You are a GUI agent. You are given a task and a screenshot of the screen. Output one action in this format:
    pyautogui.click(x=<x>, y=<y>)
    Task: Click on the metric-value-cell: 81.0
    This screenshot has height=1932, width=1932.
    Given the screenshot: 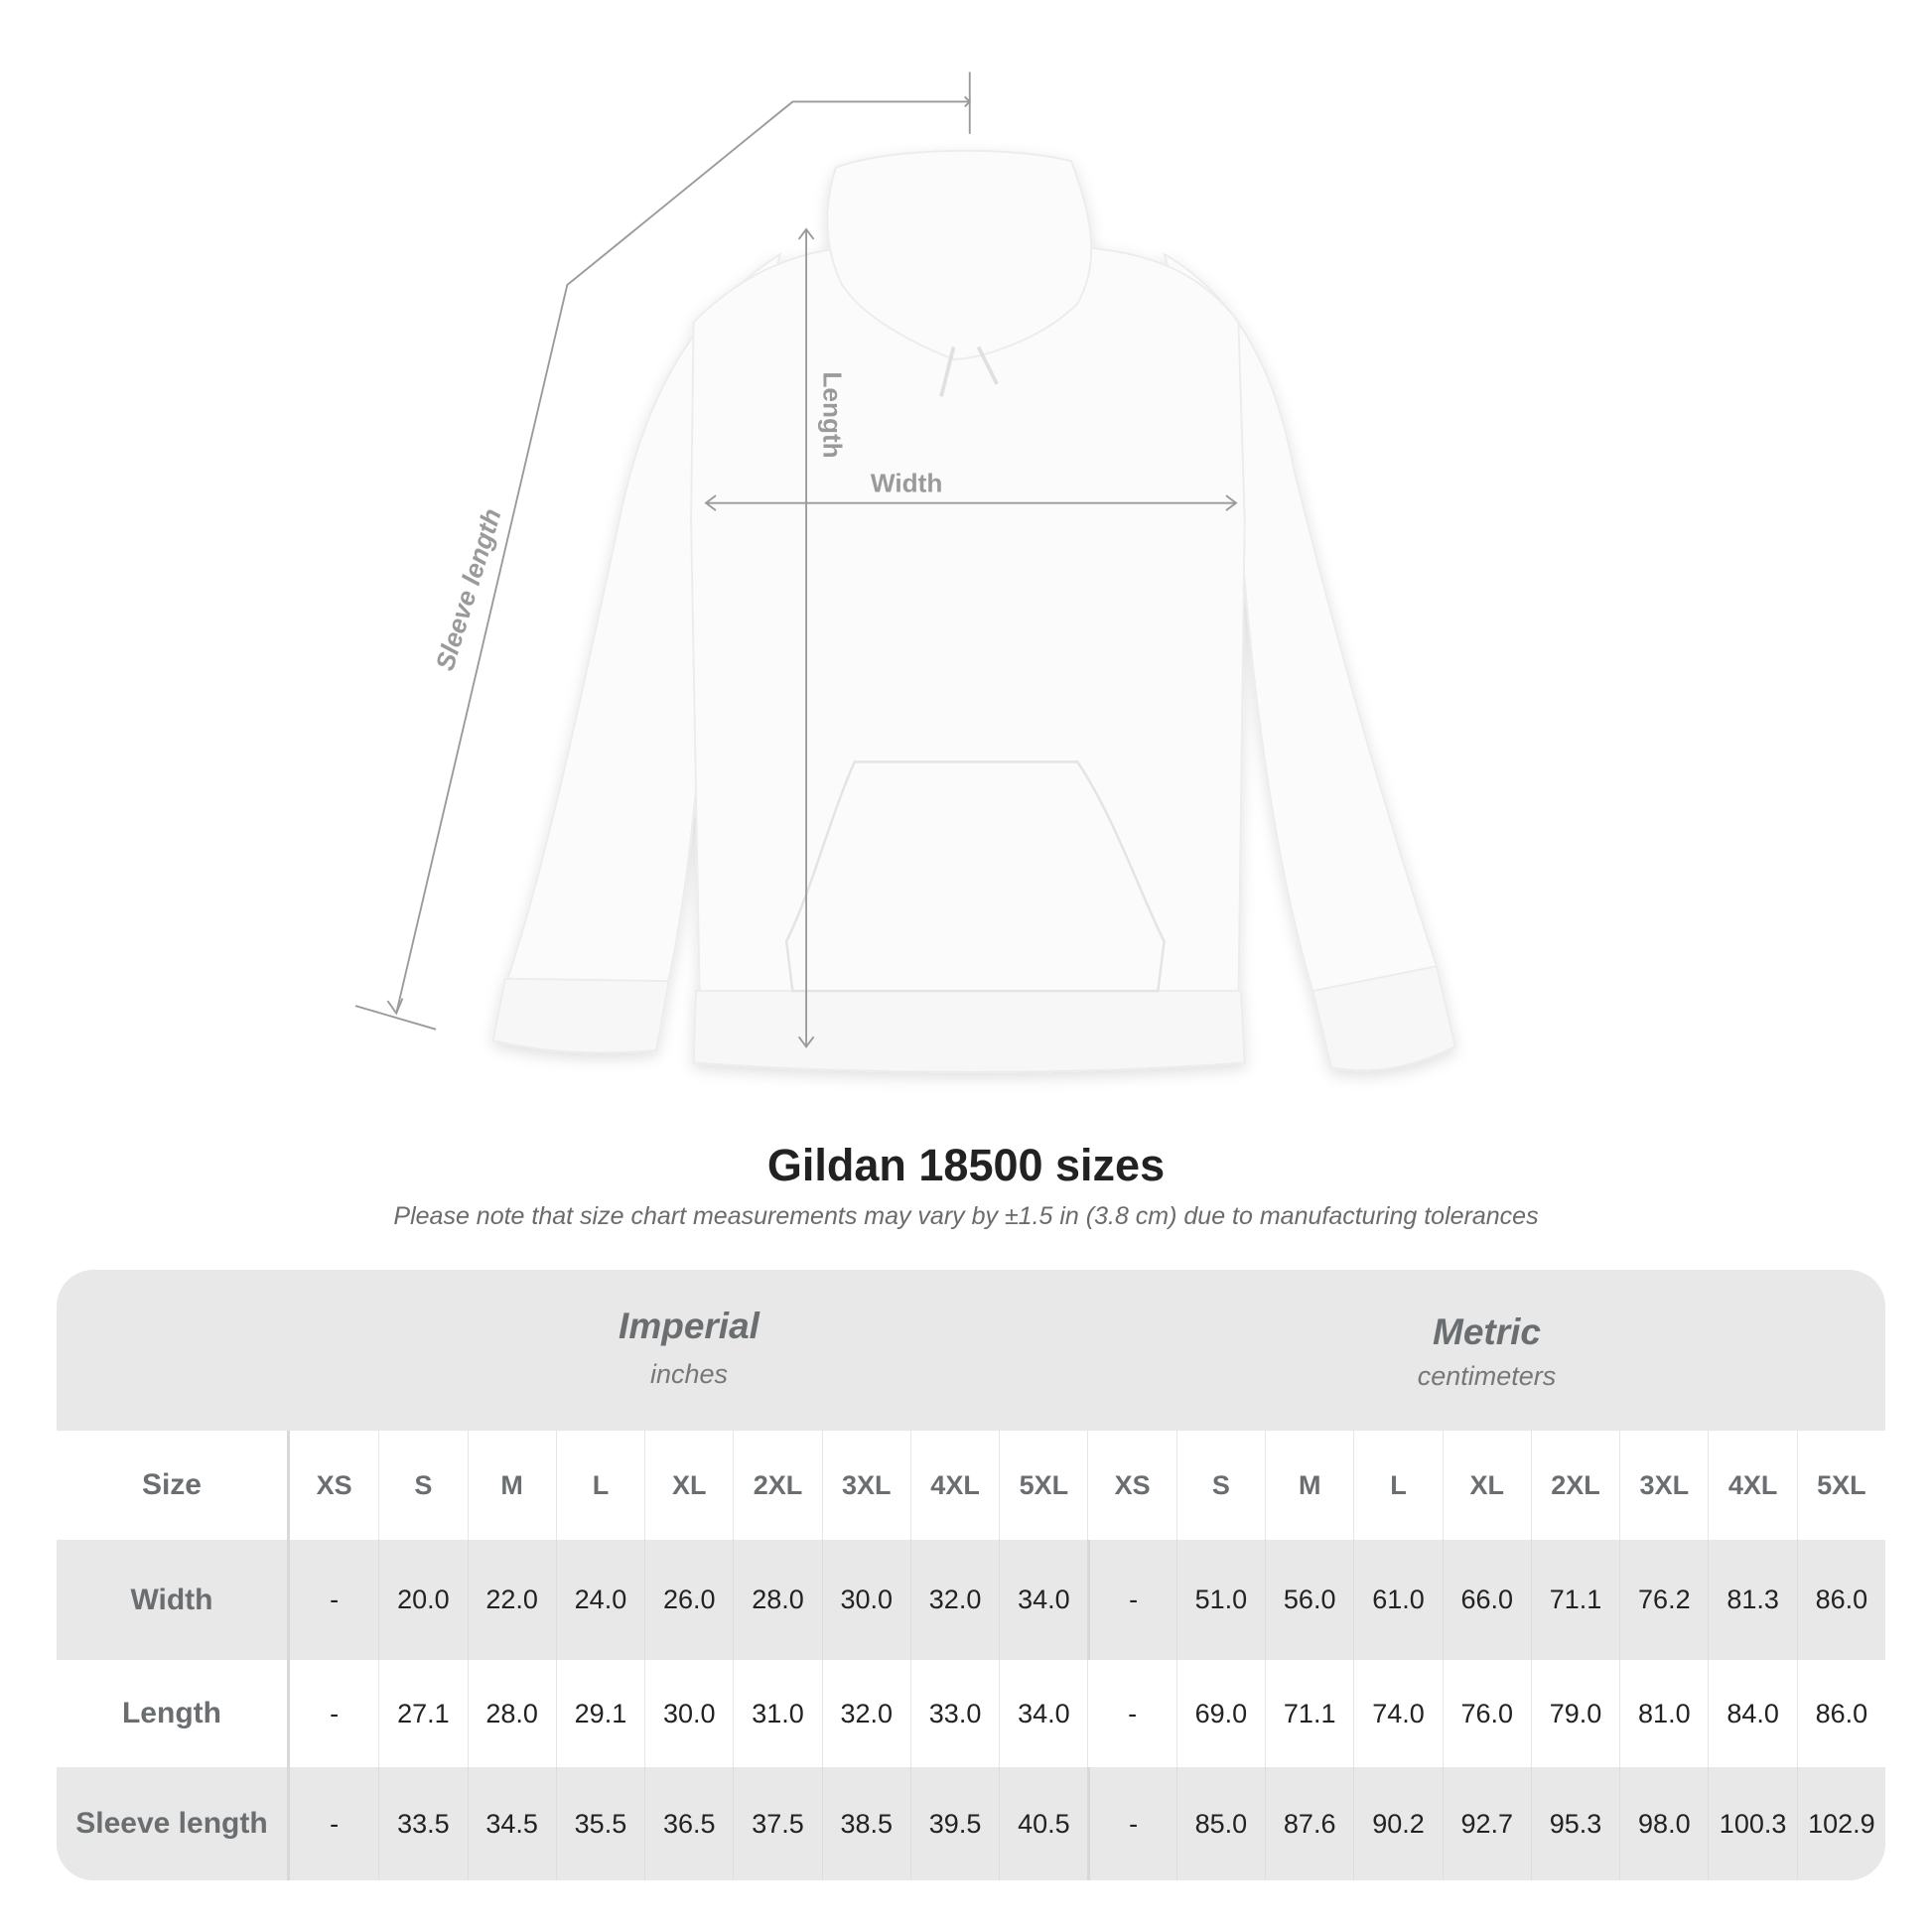 What is the action you would take?
    pyautogui.click(x=1664, y=1714)
    